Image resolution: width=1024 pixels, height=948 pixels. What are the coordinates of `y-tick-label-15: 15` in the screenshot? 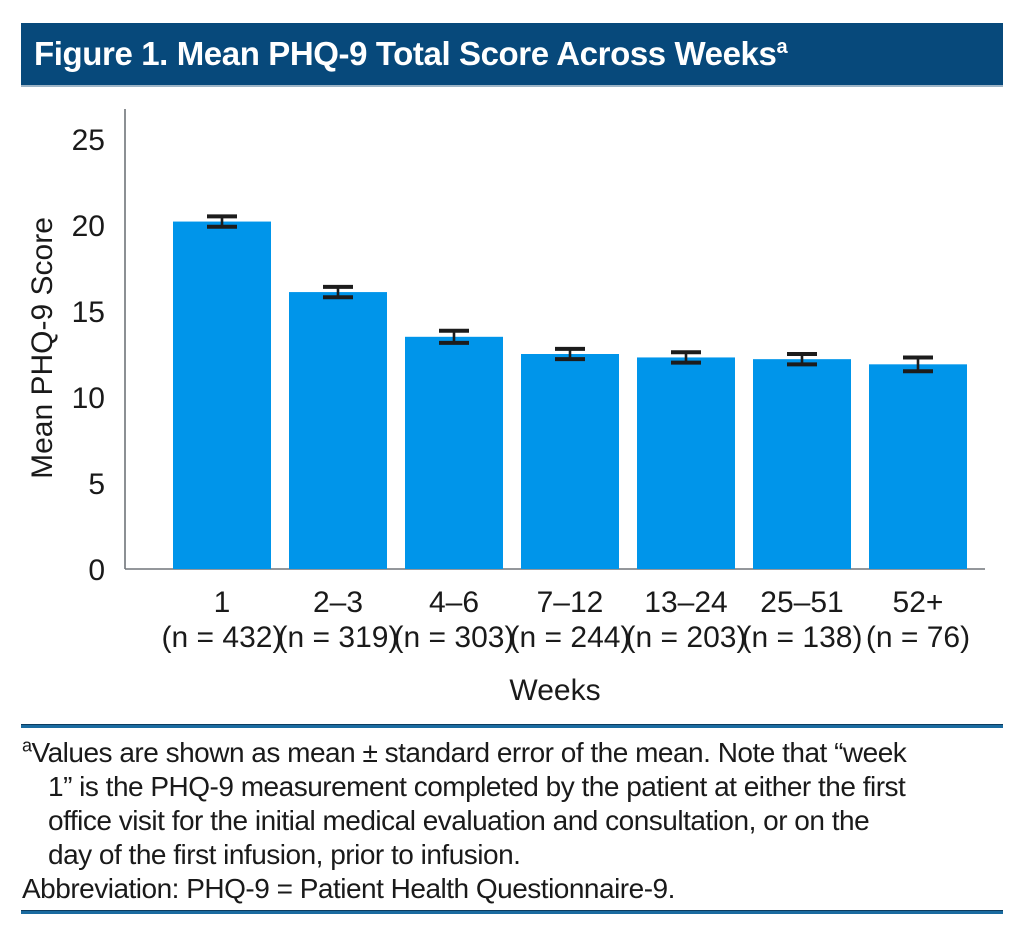 It's located at (88, 312).